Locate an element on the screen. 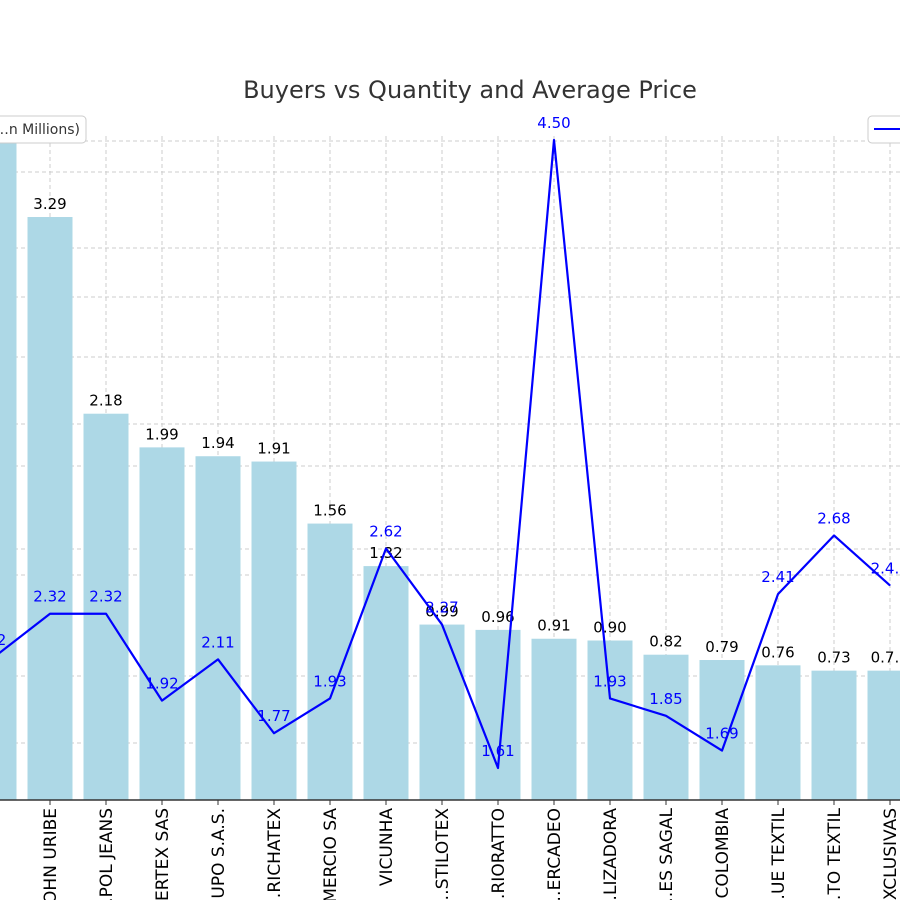 The width and height of the screenshot is (900, 900). x-tick-label-2: …POL JEANS is located at coordinates (107, 854).